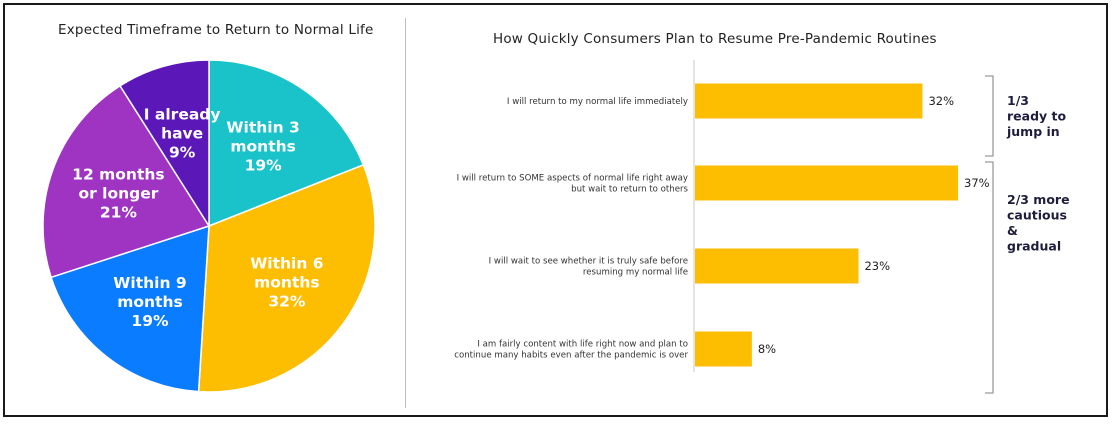 The image size is (1115, 424). I want to click on annotation-text: 2/3 more, so click(1038, 199).